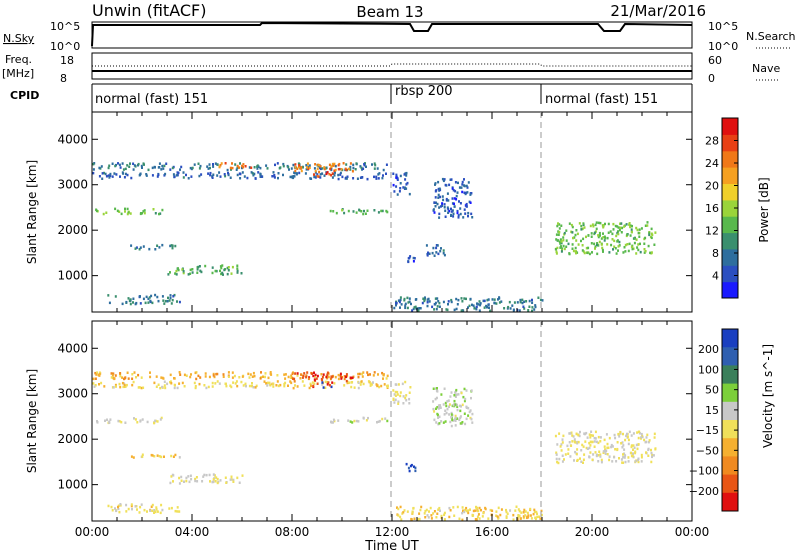 The image size is (800, 554). I want to click on power-echo-region, so click(401, 183).